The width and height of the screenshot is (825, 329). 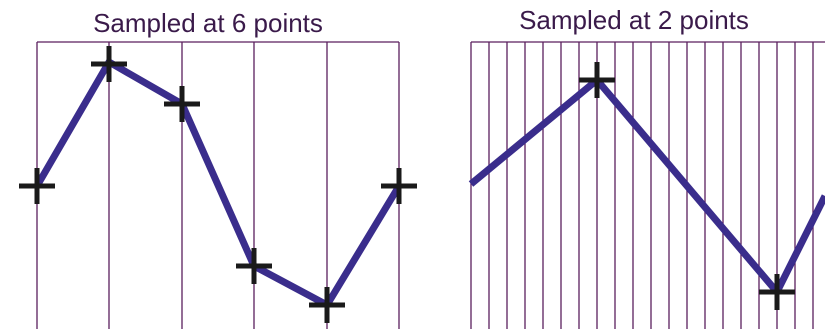 I want to click on panel-title-2-points: Sampled at 2 points, so click(x=634, y=20).